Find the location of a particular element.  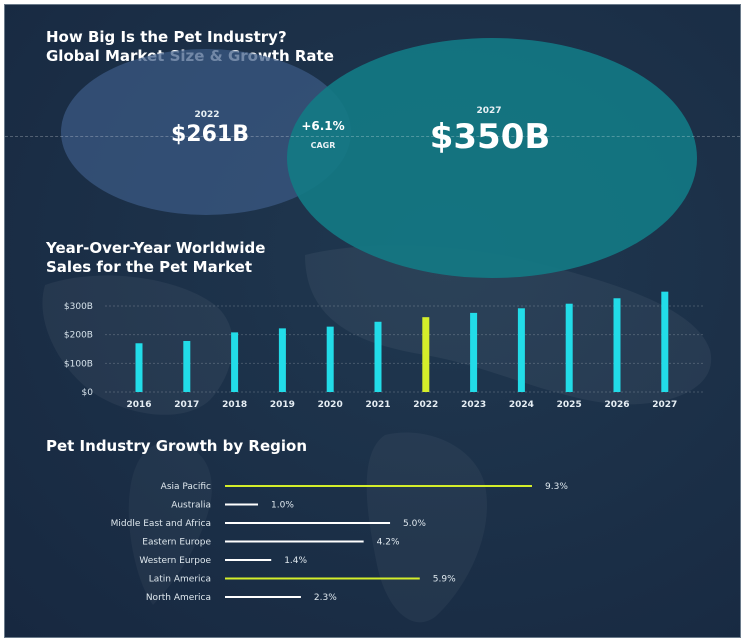

region-value-eastern-europe: 4.2% is located at coordinates (388, 543).